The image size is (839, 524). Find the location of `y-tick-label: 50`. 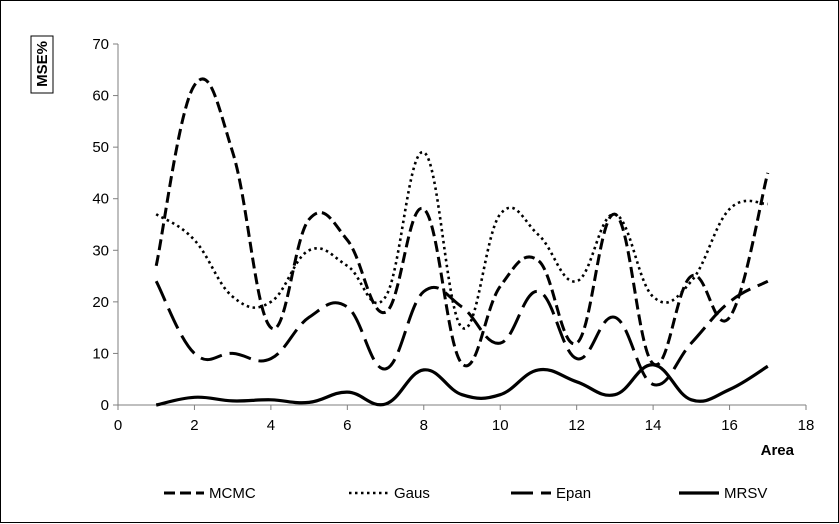

y-tick-label: 50 is located at coordinates (100, 147).